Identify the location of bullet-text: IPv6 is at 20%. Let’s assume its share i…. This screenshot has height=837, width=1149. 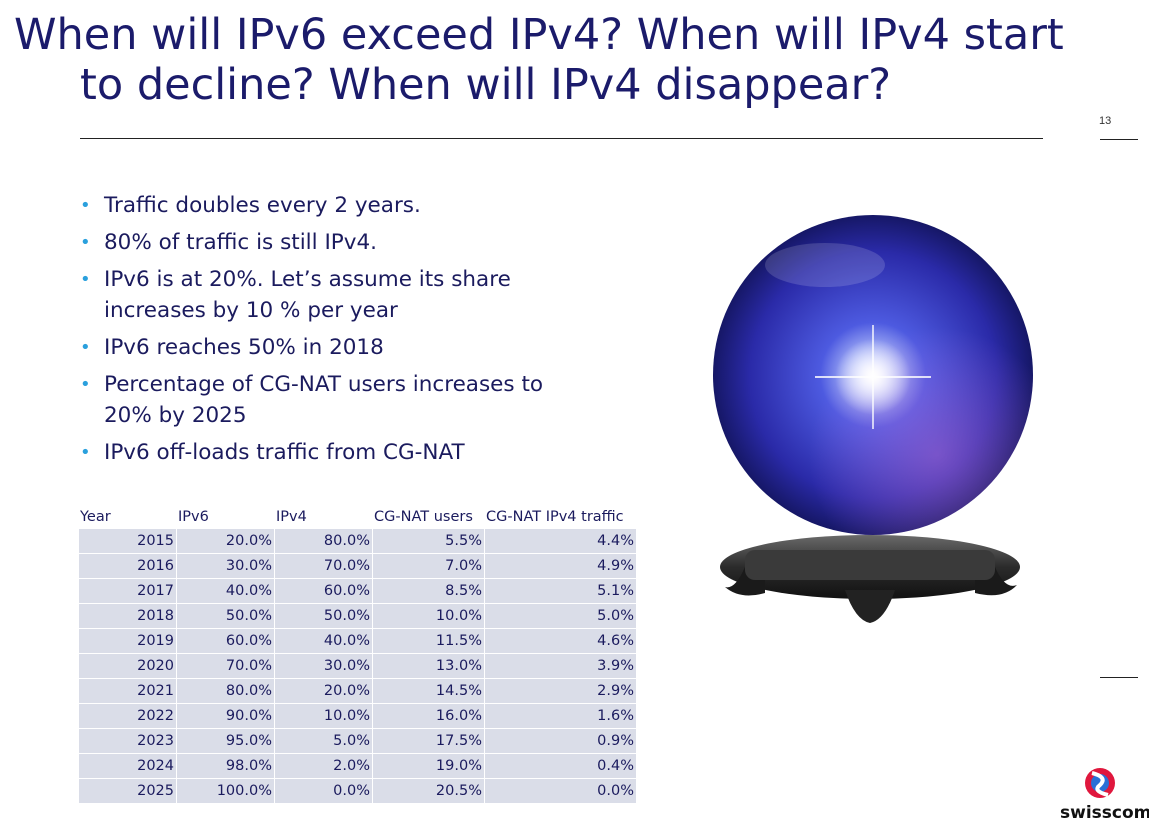
(307, 295).